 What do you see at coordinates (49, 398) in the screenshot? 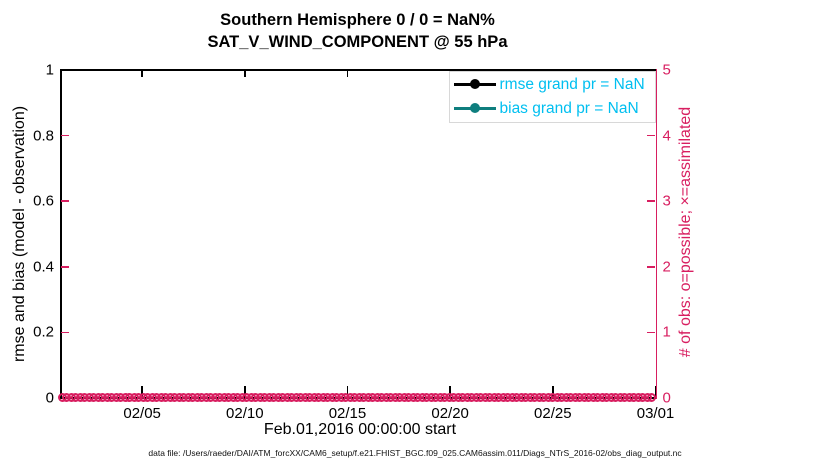
I see `left-y-tick-label: 0` at bounding box center [49, 398].